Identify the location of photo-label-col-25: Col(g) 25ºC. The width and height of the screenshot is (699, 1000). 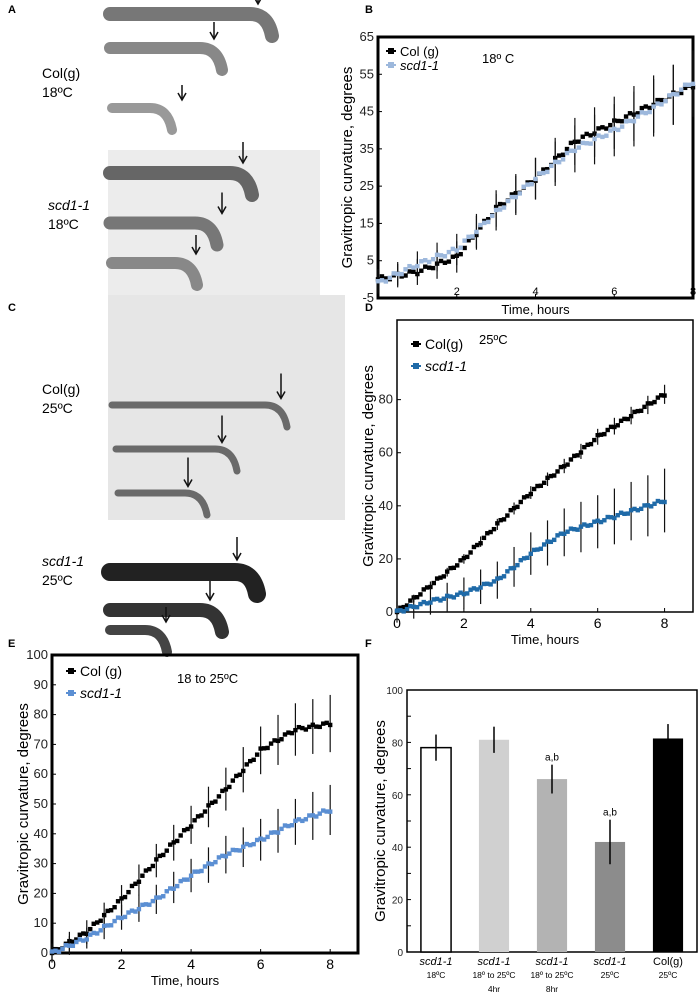
(61, 398).